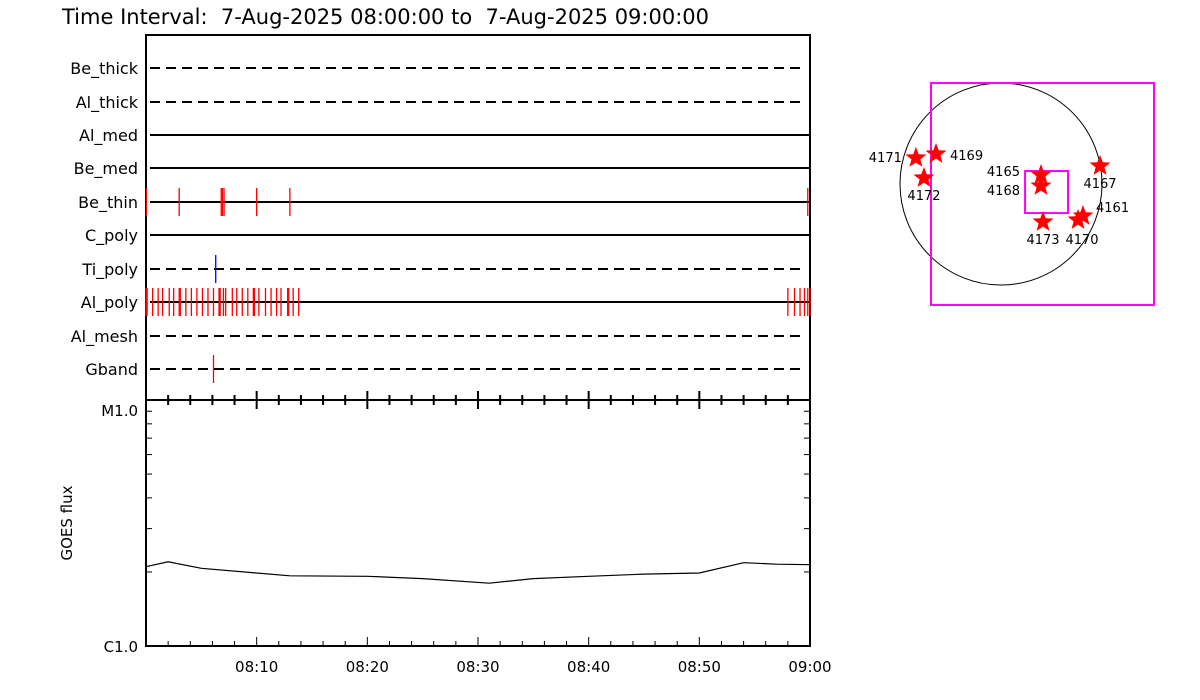  Describe the element at coordinates (809, 667) in the screenshot. I see `time-tick-label: 09:00` at that location.